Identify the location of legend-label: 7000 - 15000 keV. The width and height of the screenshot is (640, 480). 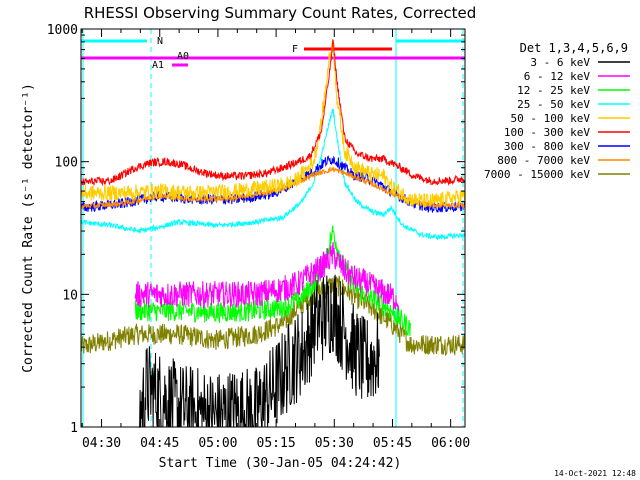
(537, 174).